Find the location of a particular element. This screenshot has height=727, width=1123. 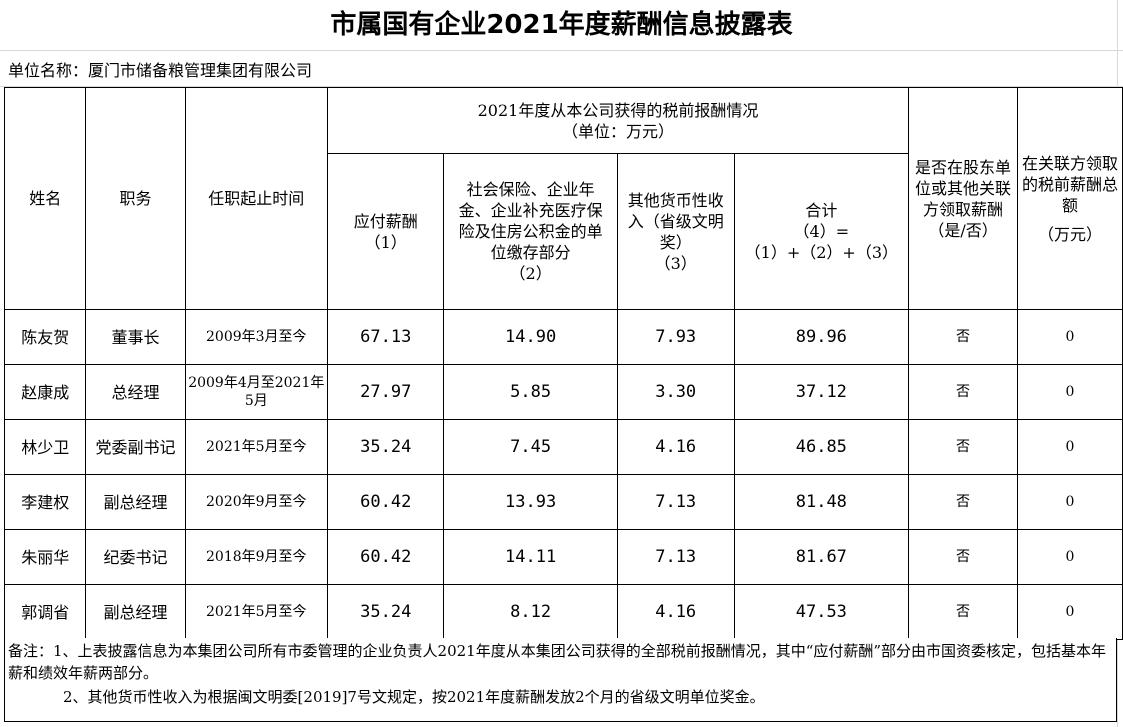

cell-social: 8.12 is located at coordinates (530, 612).